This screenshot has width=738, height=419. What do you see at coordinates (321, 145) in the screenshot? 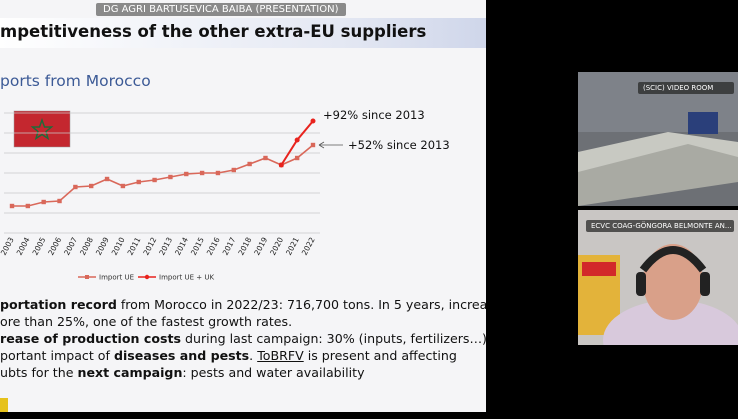
I see `annotation-arrowhead` at bounding box center [321, 145].